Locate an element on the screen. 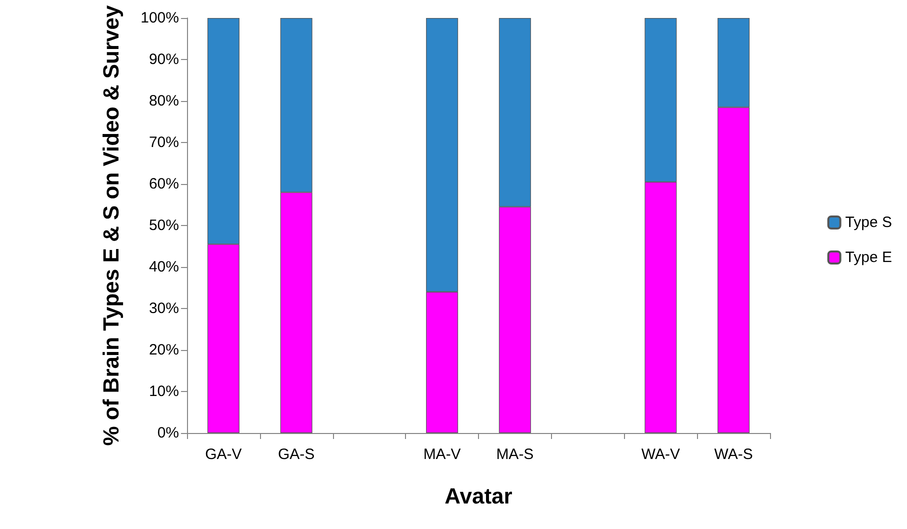  x-tick-label: GA-S is located at coordinates (296, 454).